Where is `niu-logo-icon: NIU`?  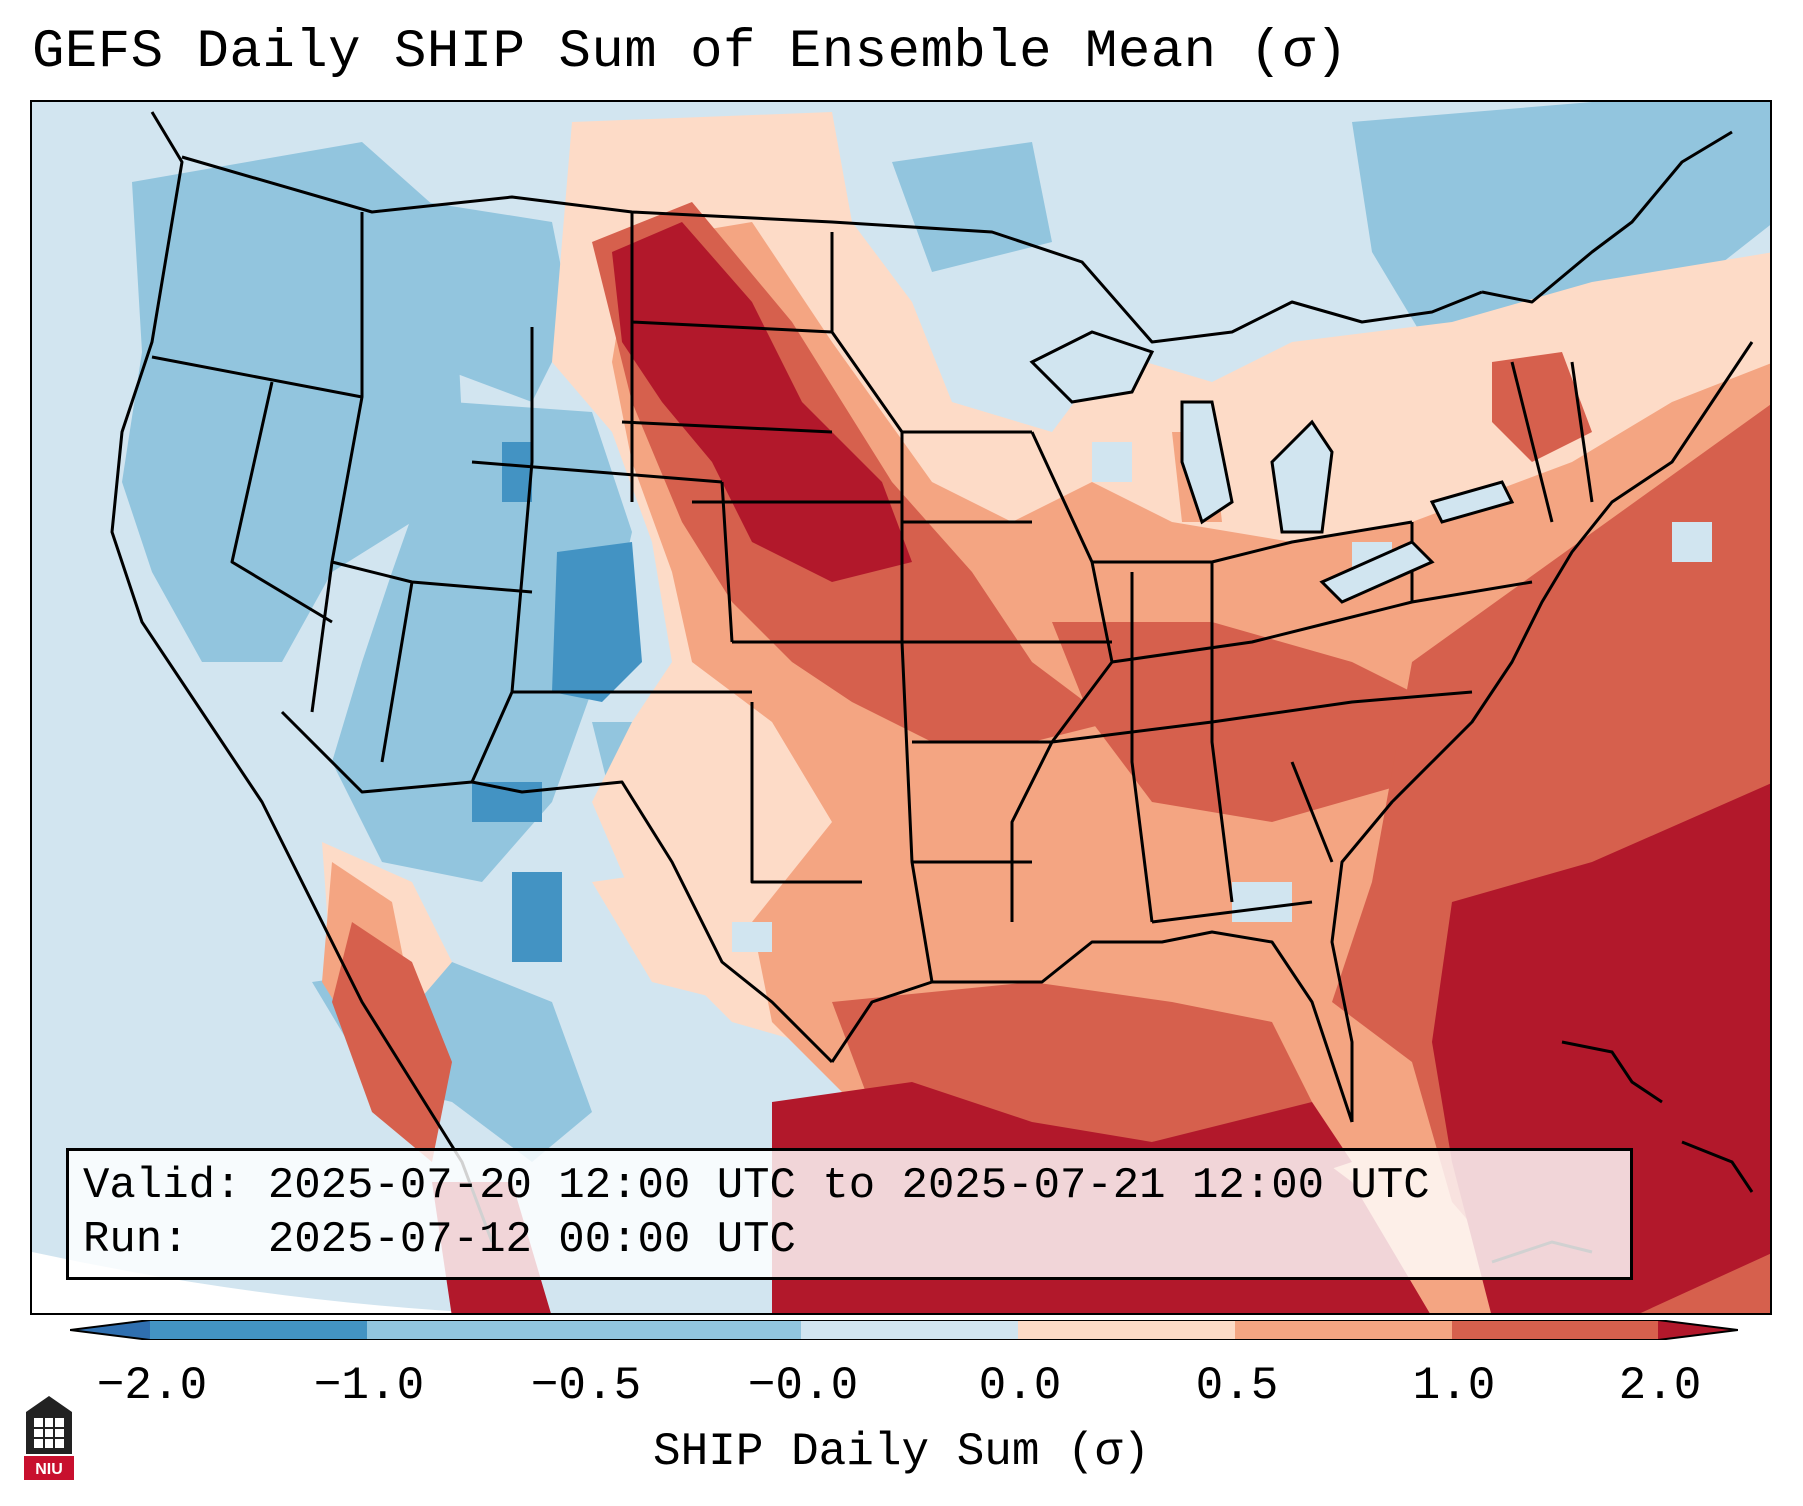 niu-logo-icon: NIU is located at coordinates (49, 1438).